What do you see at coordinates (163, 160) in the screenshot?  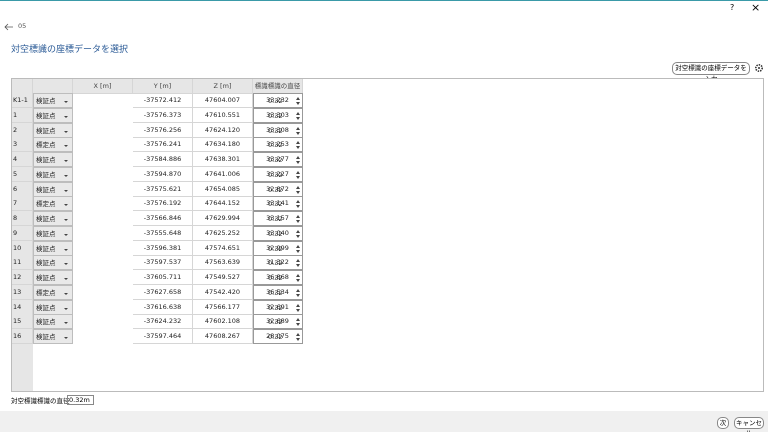 I see `coordinate-cell: -37584.886` at bounding box center [163, 160].